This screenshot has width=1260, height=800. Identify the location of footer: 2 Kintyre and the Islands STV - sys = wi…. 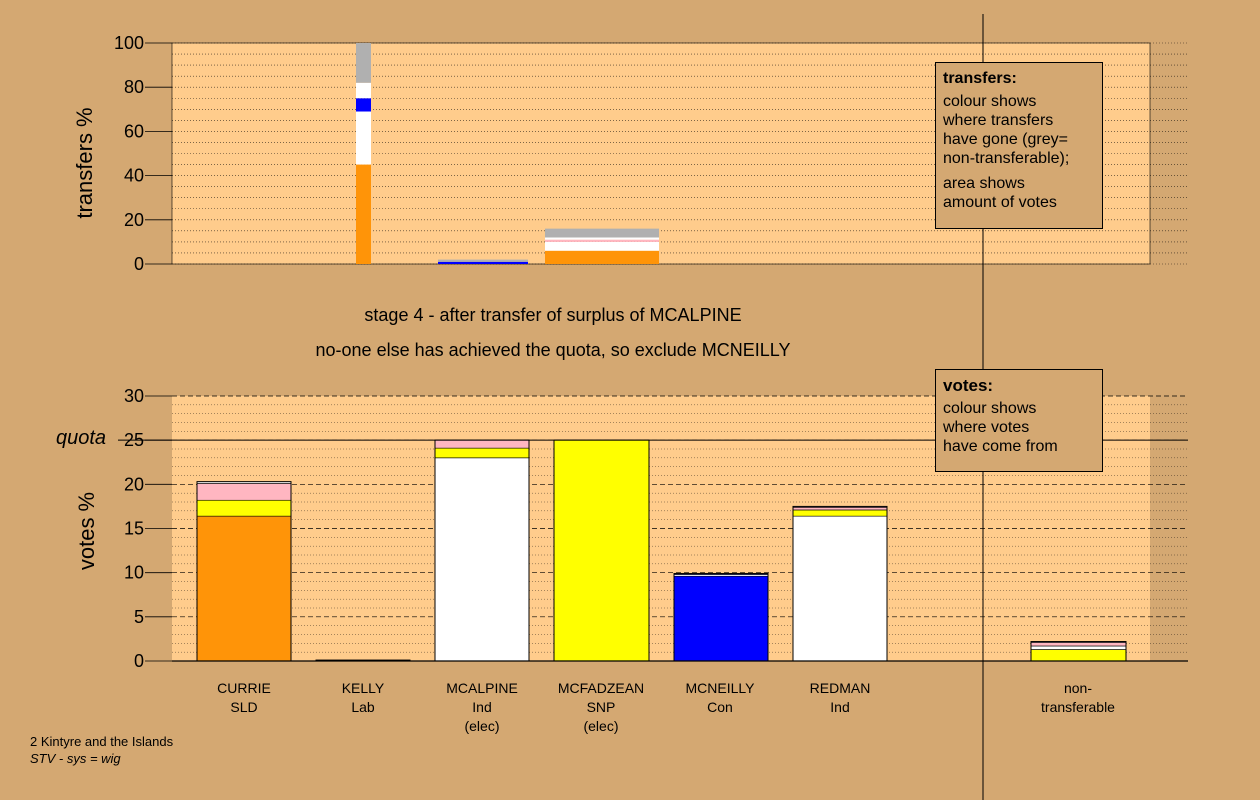
(101, 750).